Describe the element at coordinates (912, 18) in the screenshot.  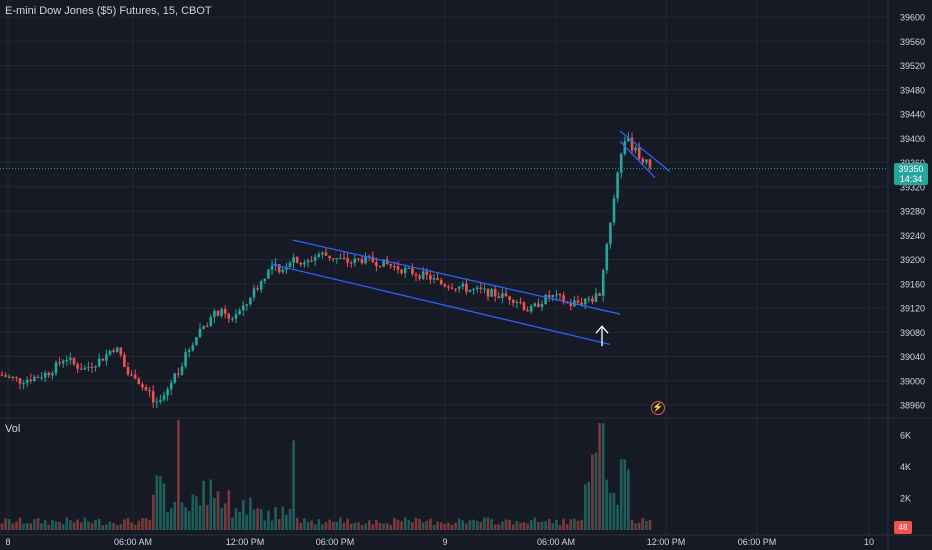
I see `y-tick-label: 39600` at that location.